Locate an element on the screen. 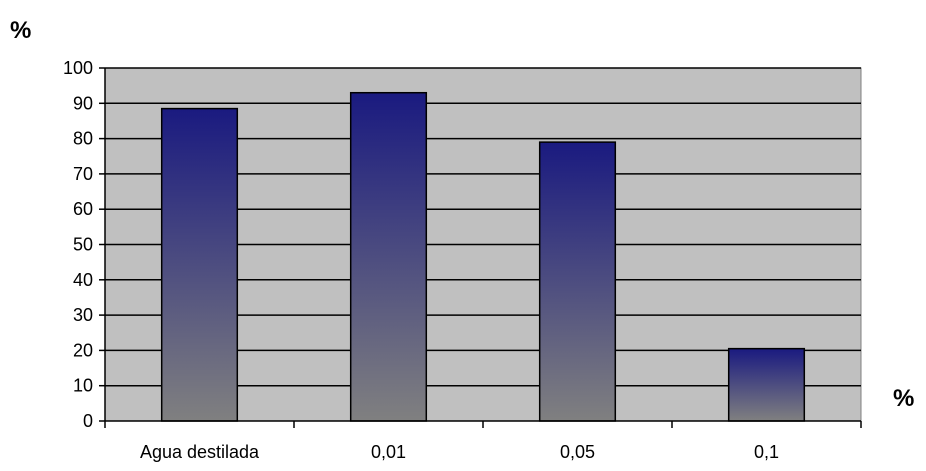 The height and width of the screenshot is (471, 926). x-tick-labels: Agua destilada 0,01 0,05 0,1 is located at coordinates (459, 452).